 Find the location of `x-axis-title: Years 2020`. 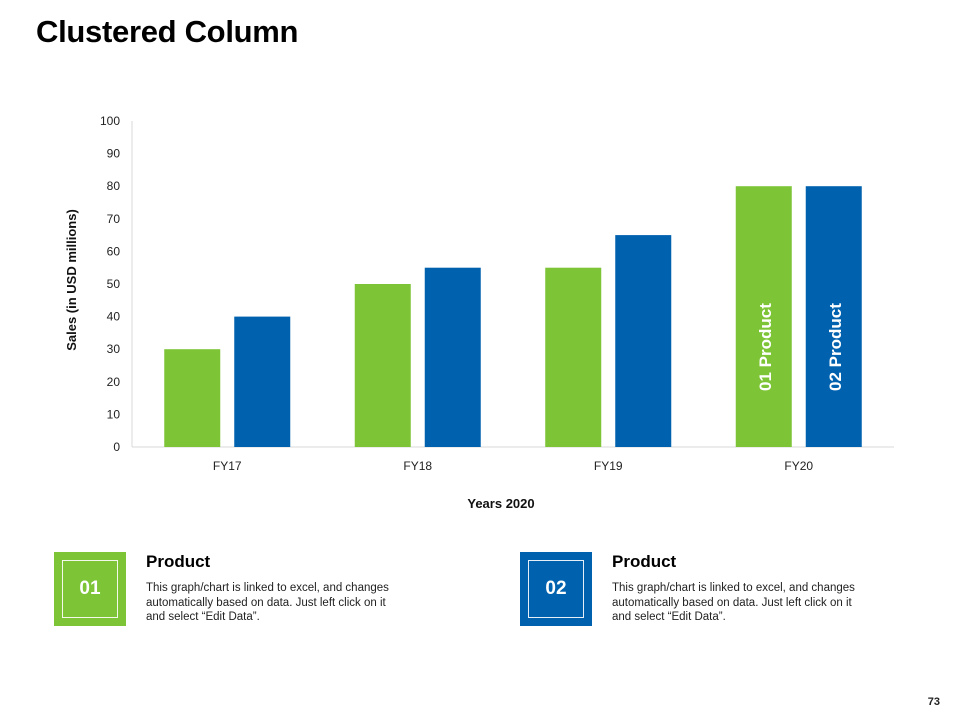

x-axis-title: Years 2020 is located at coordinates (500, 503).